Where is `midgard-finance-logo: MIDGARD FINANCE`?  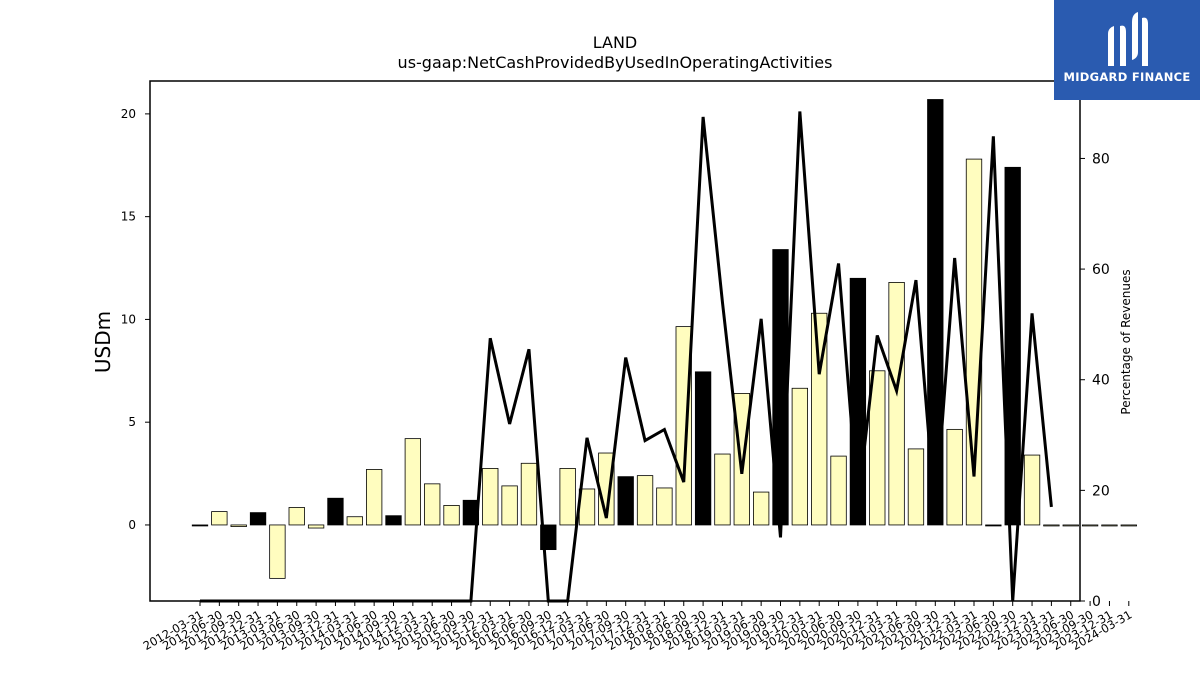 midgard-finance-logo: MIDGARD FINANCE is located at coordinates (1127, 50).